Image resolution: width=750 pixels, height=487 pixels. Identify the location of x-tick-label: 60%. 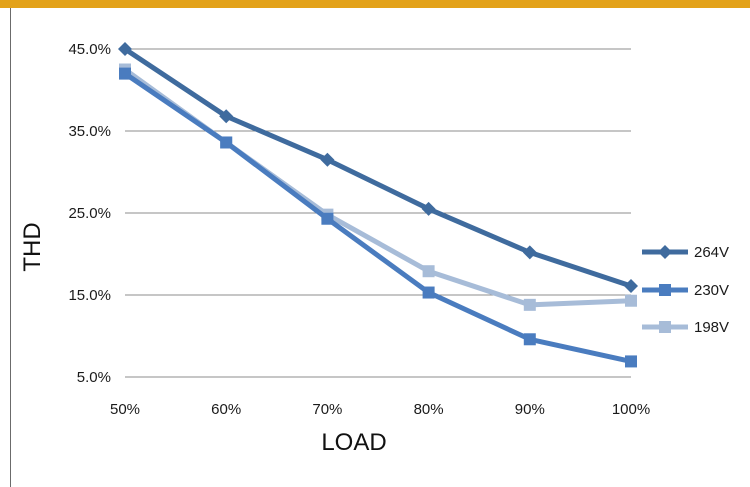
(226, 409).